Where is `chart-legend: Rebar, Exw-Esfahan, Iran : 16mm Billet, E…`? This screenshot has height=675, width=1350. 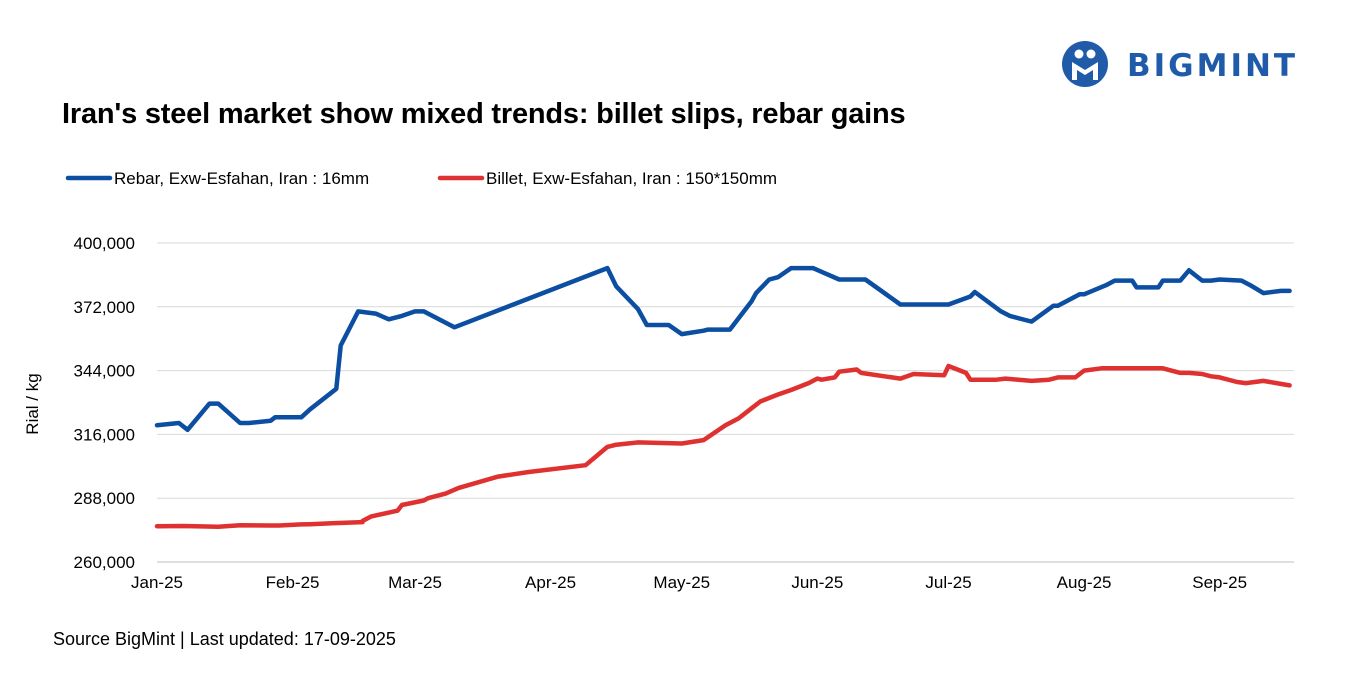
chart-legend: Rebar, Exw-Esfahan, Iran : 16mm Billet, E… is located at coordinates (421, 178).